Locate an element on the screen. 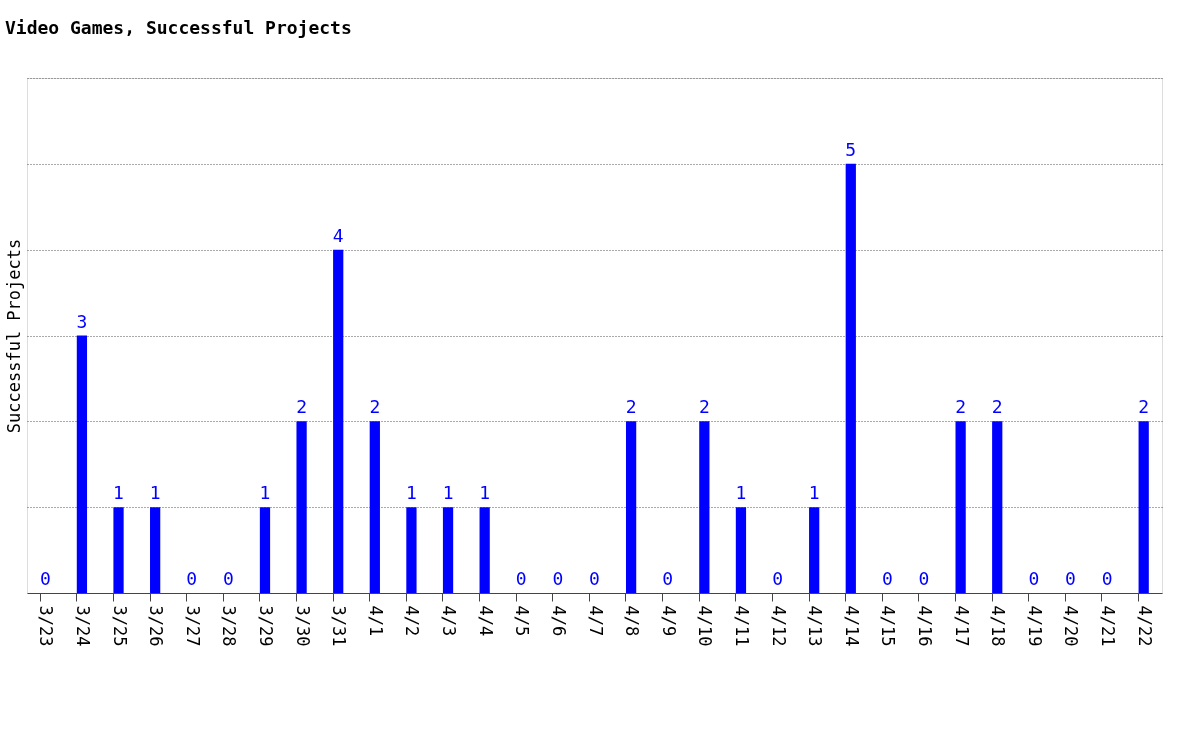  x-tick-label: 4/16 is located at coordinates (925, 626).